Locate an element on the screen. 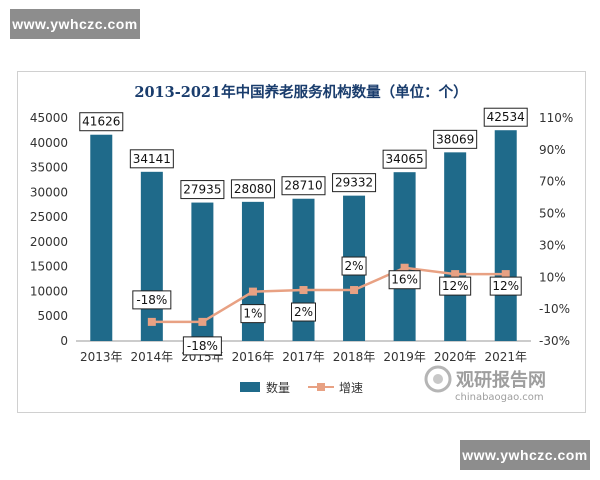 The image size is (600, 480). legend-label-bars: 数量 is located at coordinates (278, 387).